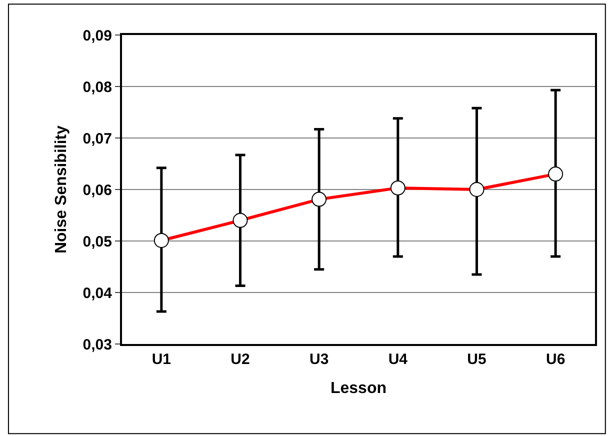 This screenshot has width=608, height=436. I want to click on x-tick-label: U6, so click(556, 359).